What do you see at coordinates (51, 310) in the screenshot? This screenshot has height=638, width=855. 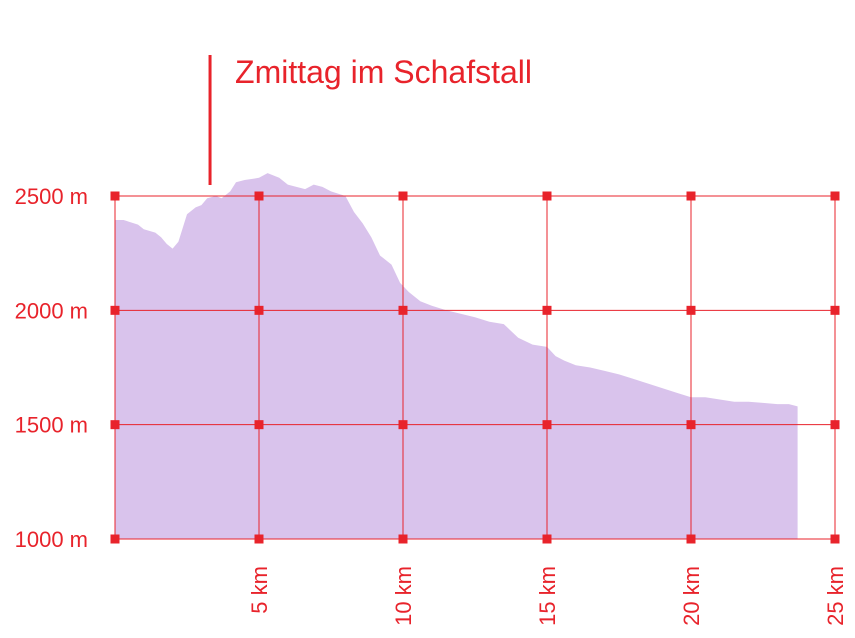 I see `y-tick-label: 2000 m` at bounding box center [51, 310].